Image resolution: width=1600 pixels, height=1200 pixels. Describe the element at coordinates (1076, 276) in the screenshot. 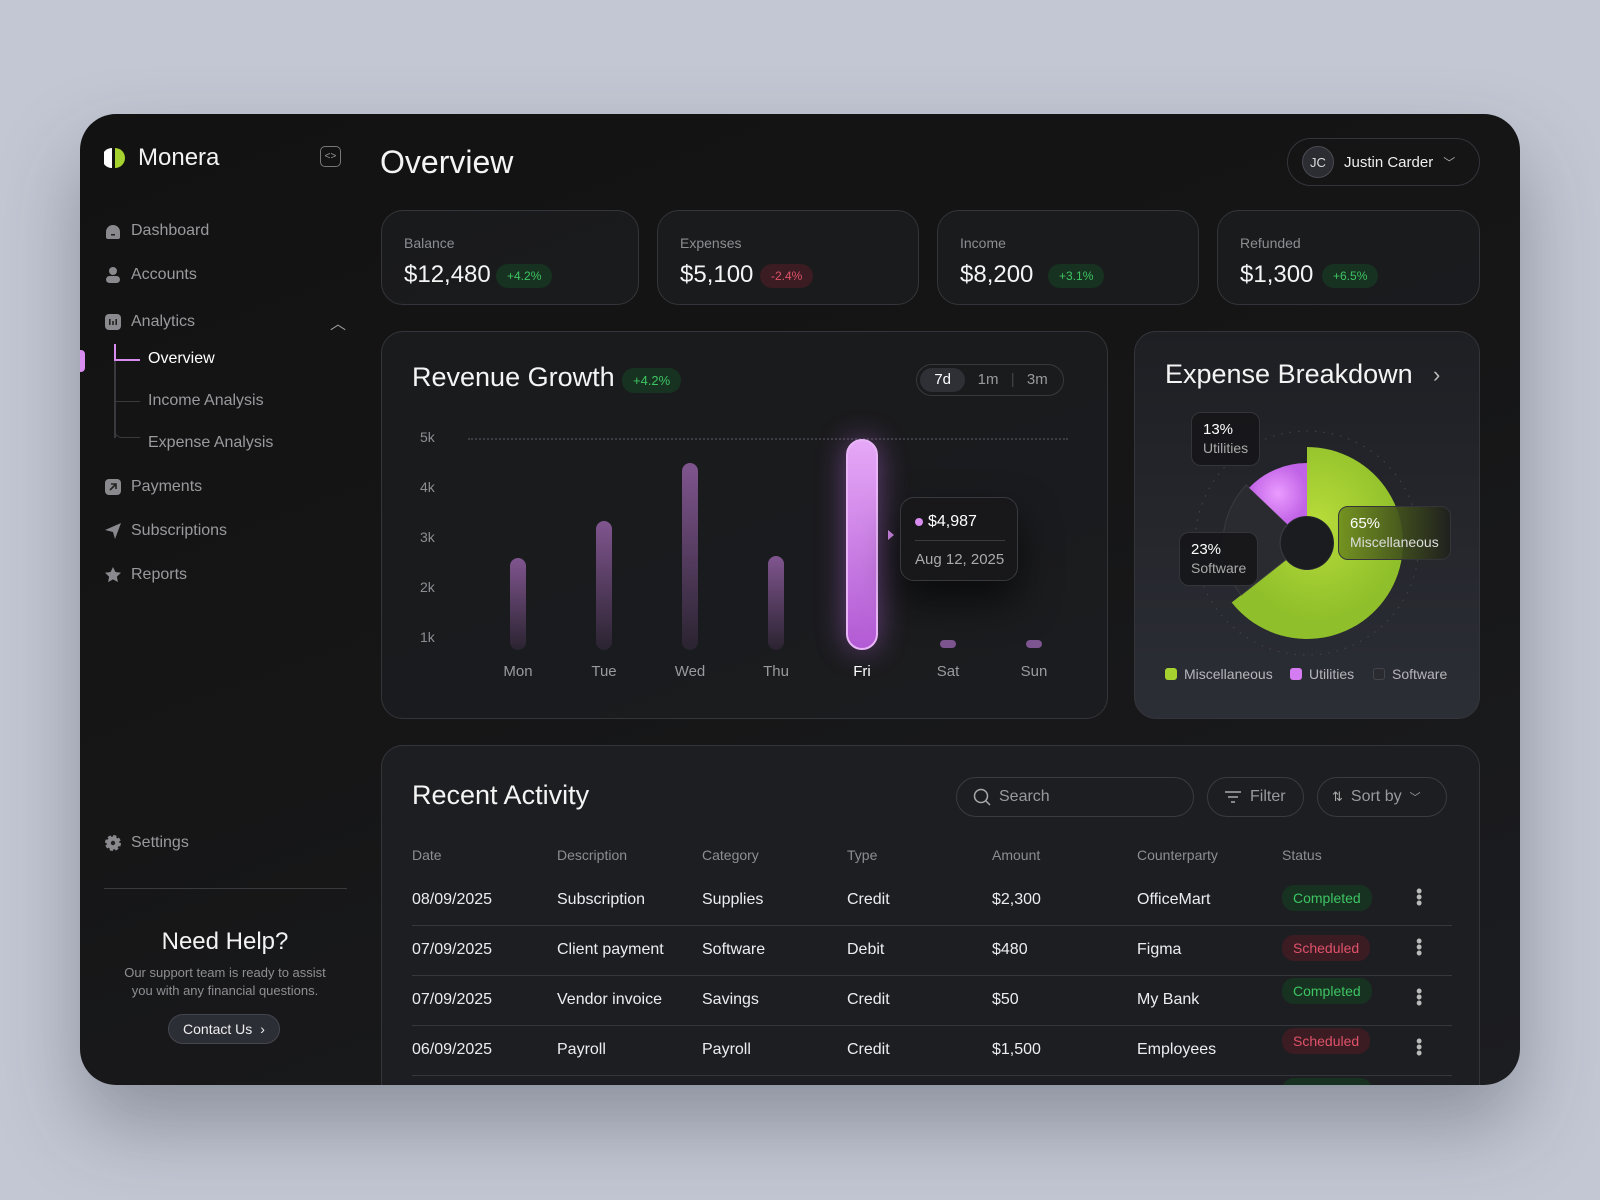

I see `stat-change-badge: +3.1%` at that location.